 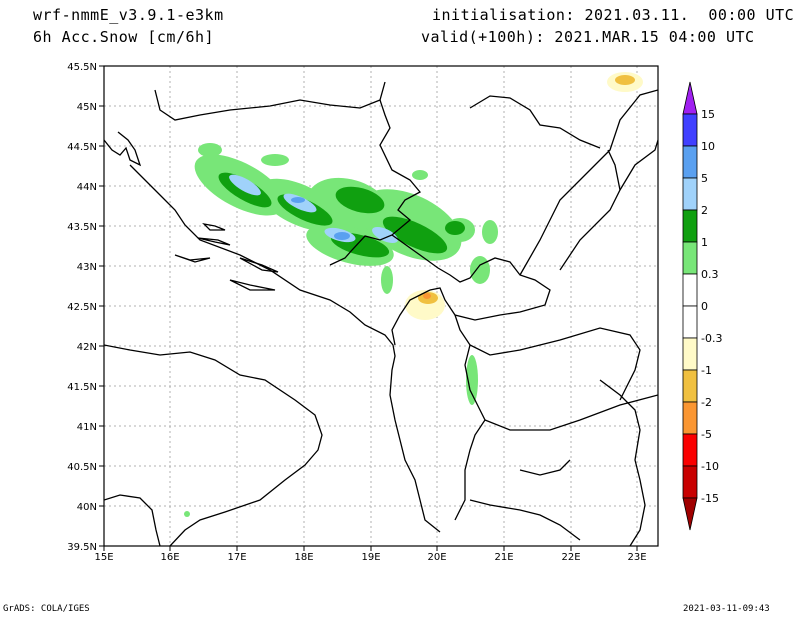 I want to click on lon-label: 19E, so click(x=370, y=557).